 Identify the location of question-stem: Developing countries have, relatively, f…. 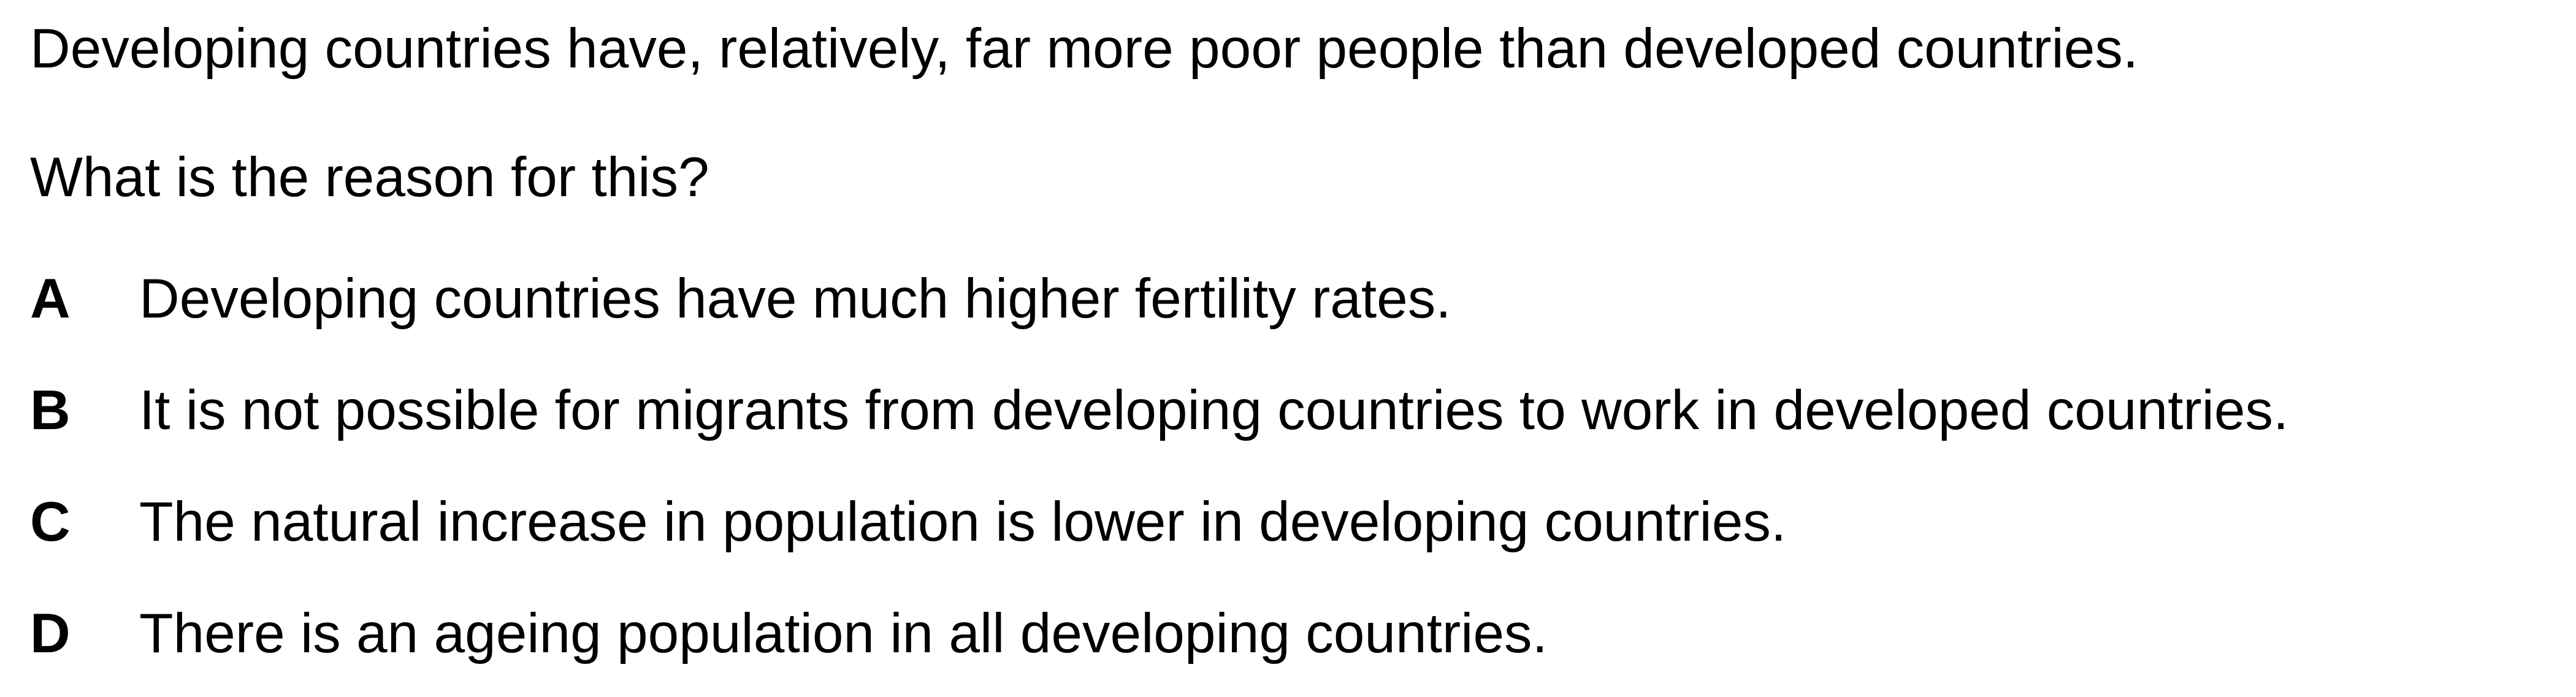
(1084, 49).